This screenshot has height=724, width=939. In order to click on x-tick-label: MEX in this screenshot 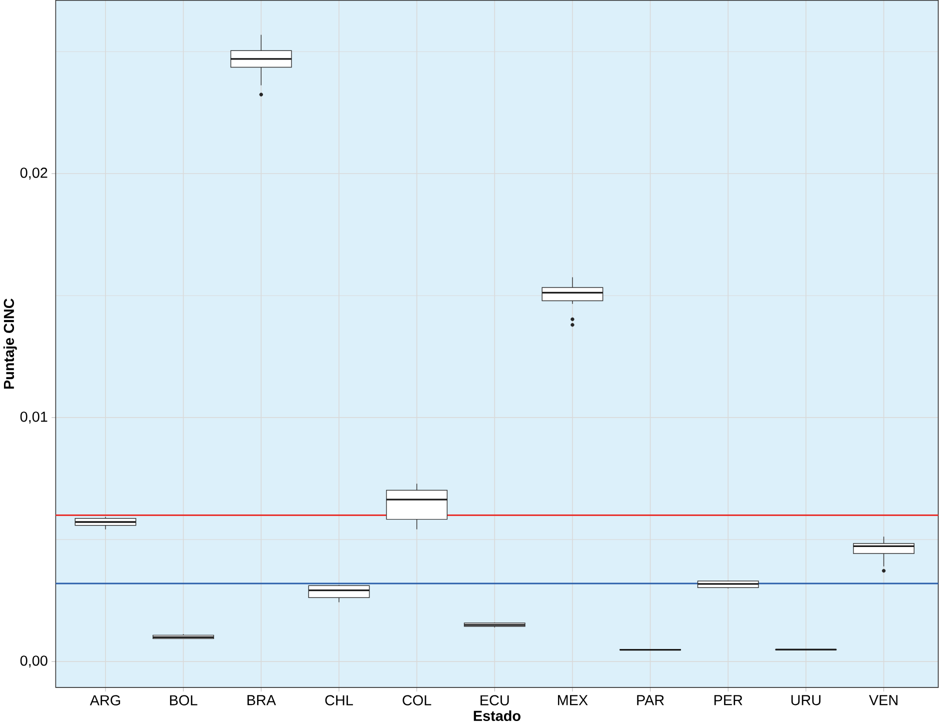, I will do `click(573, 699)`.